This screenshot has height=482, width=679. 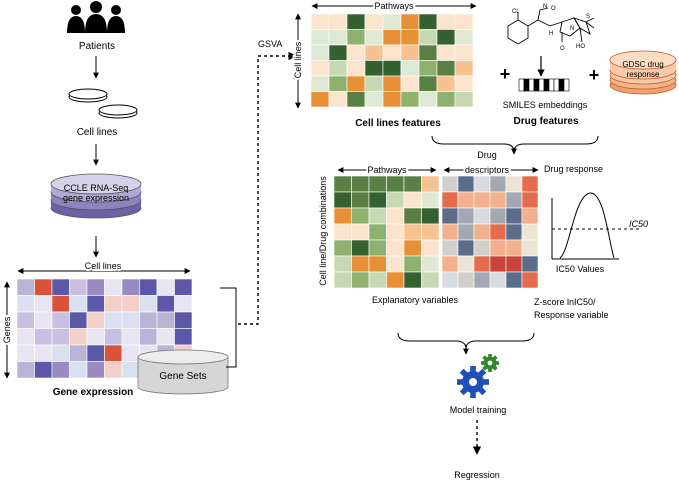 I want to click on gsva-label: GSVA, so click(x=270, y=44).